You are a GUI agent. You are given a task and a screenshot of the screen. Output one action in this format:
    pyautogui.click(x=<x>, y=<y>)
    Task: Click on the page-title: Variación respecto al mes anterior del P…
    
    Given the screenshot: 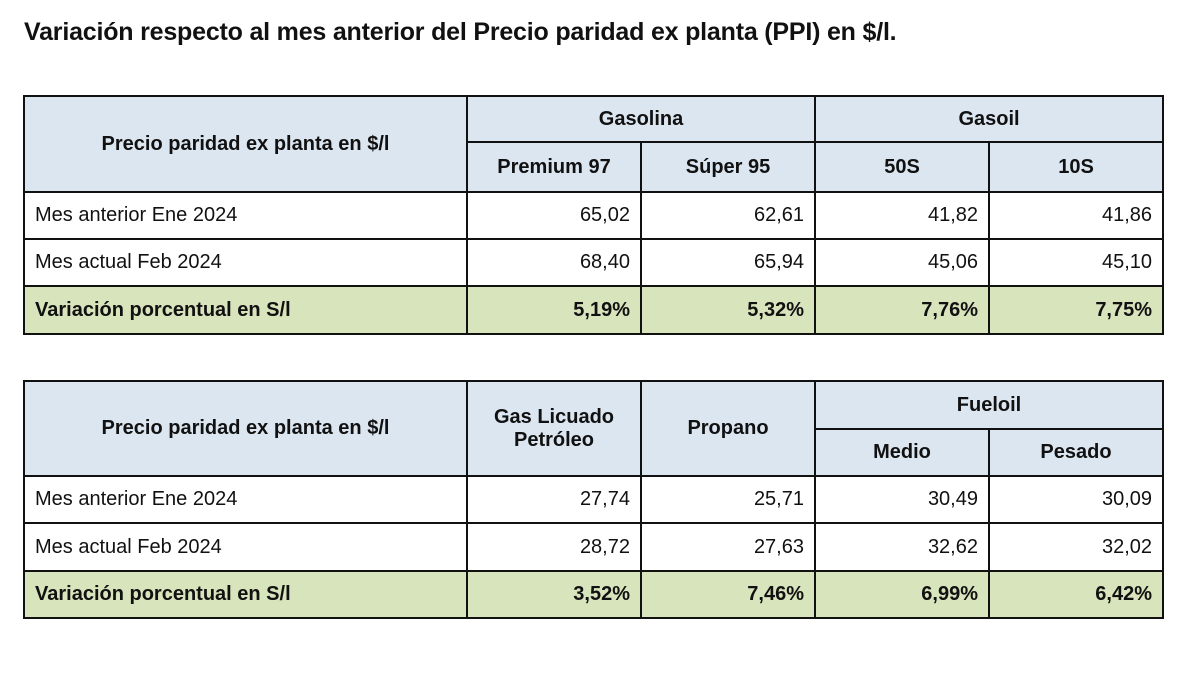 What is the action you would take?
    pyautogui.click(x=460, y=32)
    